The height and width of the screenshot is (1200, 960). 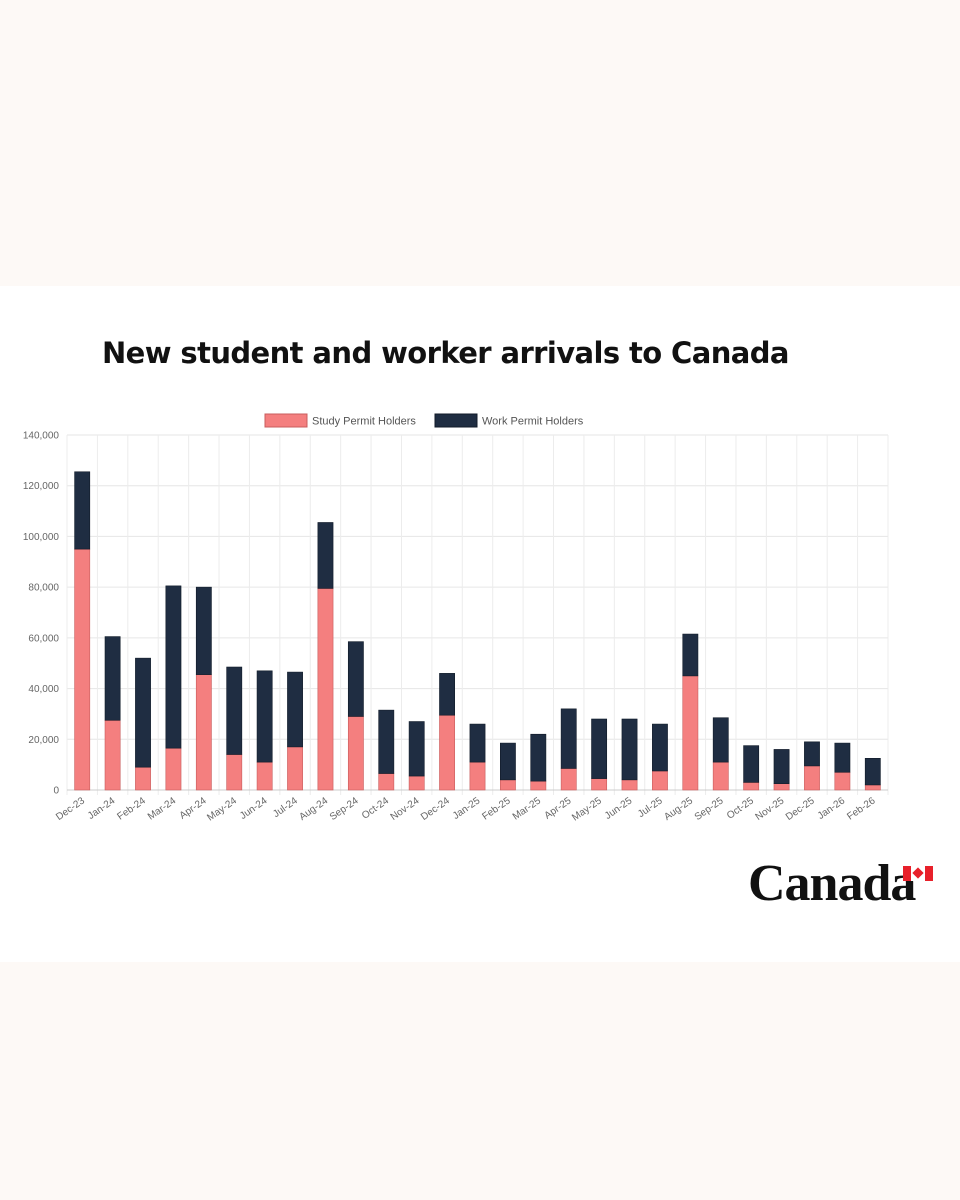 What do you see at coordinates (162, 808) in the screenshot?
I see `x-tick-label: Mar-24` at bounding box center [162, 808].